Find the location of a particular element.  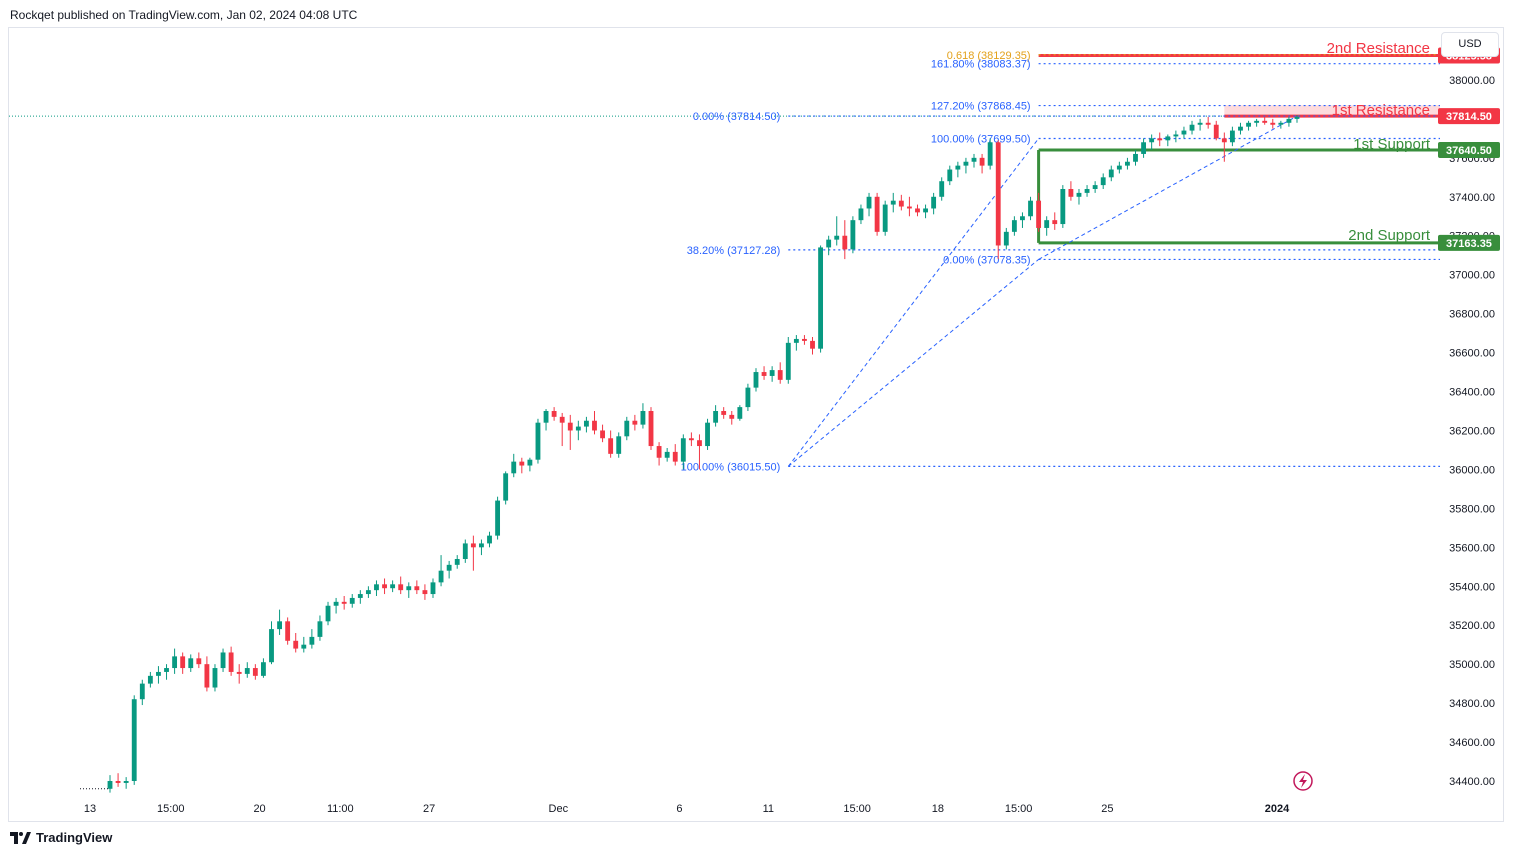

currency-button: USD is located at coordinates (1470, 44).